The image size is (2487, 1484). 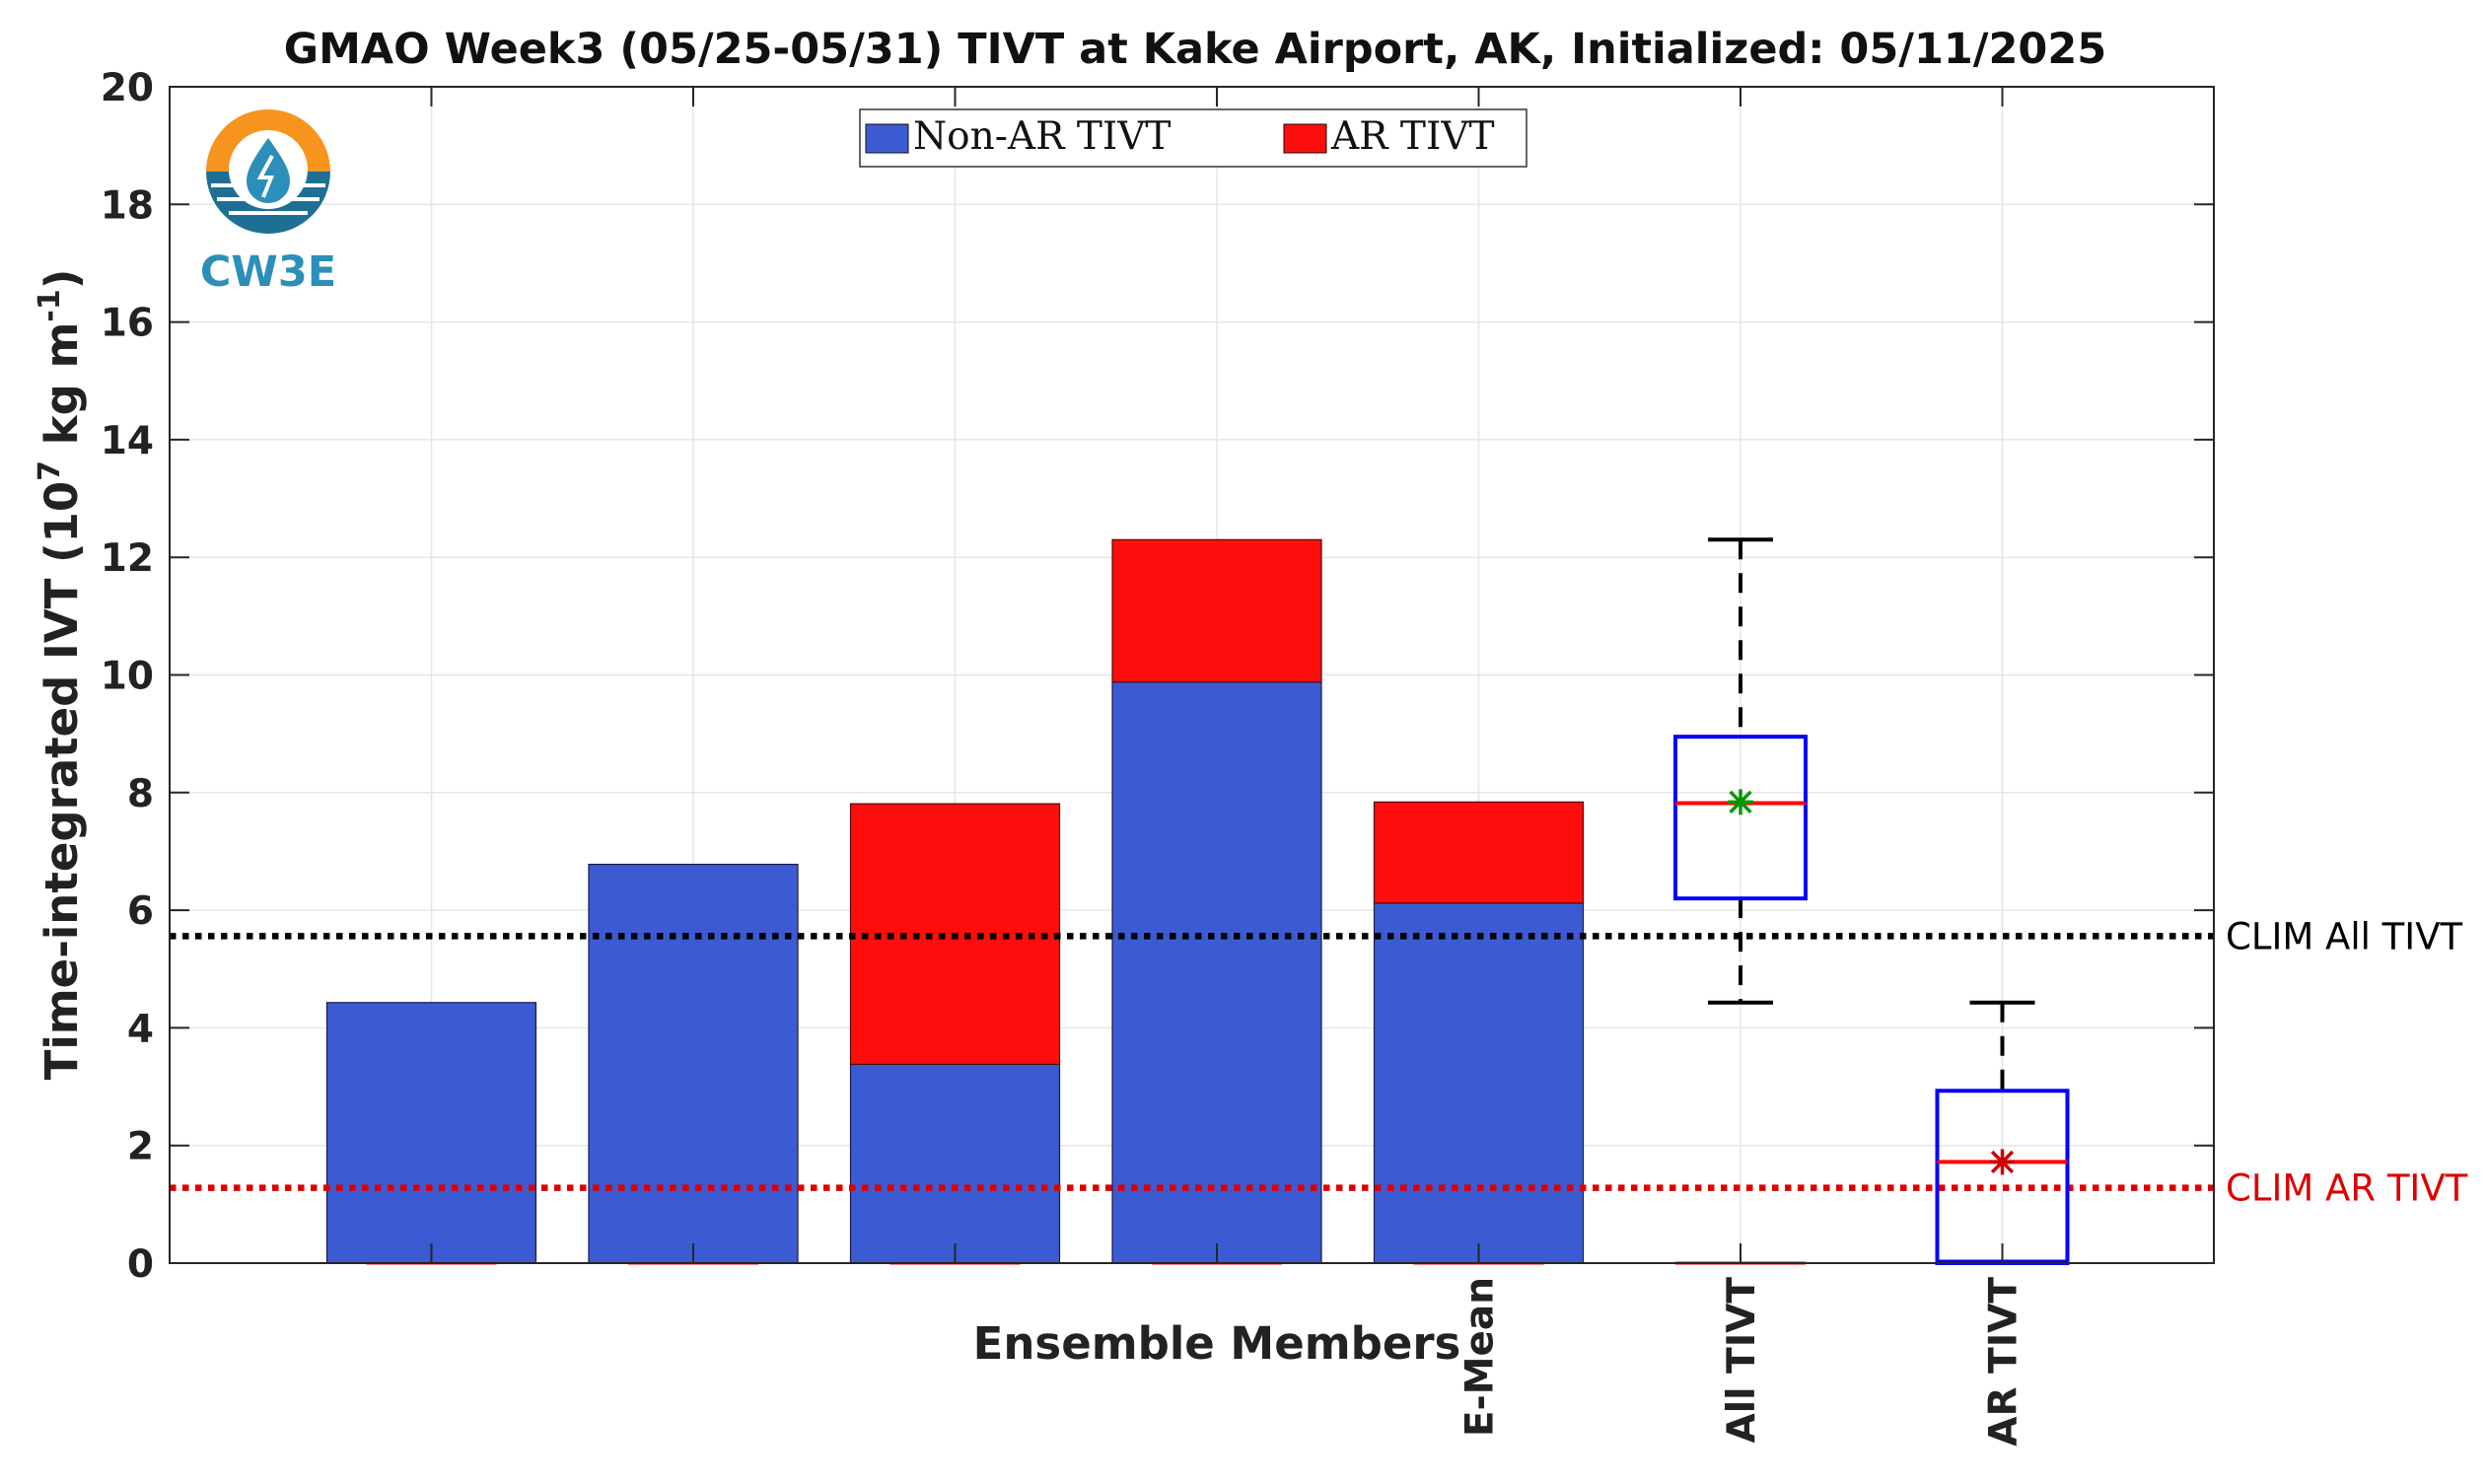 What do you see at coordinates (1871, 901) in the screenshot?
I see `boxplots-layer` at bounding box center [1871, 901].